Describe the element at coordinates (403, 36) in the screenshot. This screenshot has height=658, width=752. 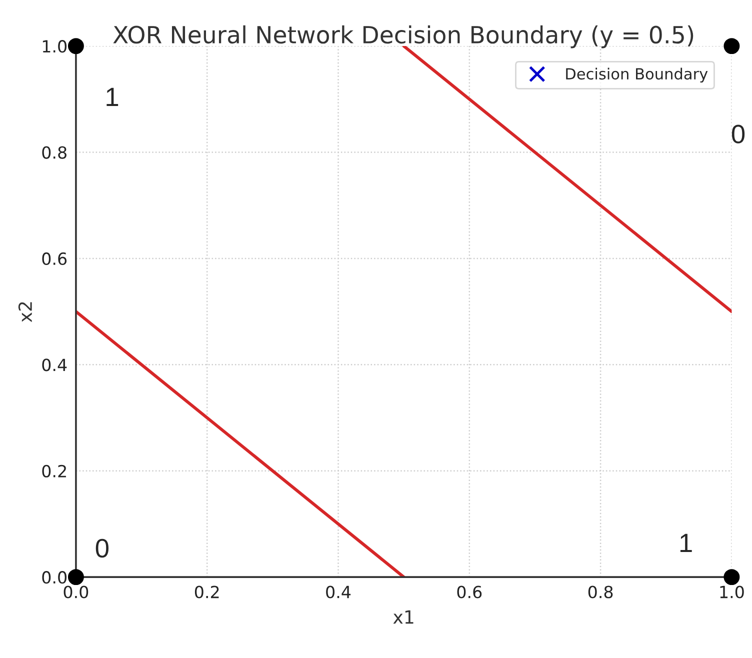
I see `chart-title: XOR Neural Network Decision Boundary (y = 0.5)` at that location.